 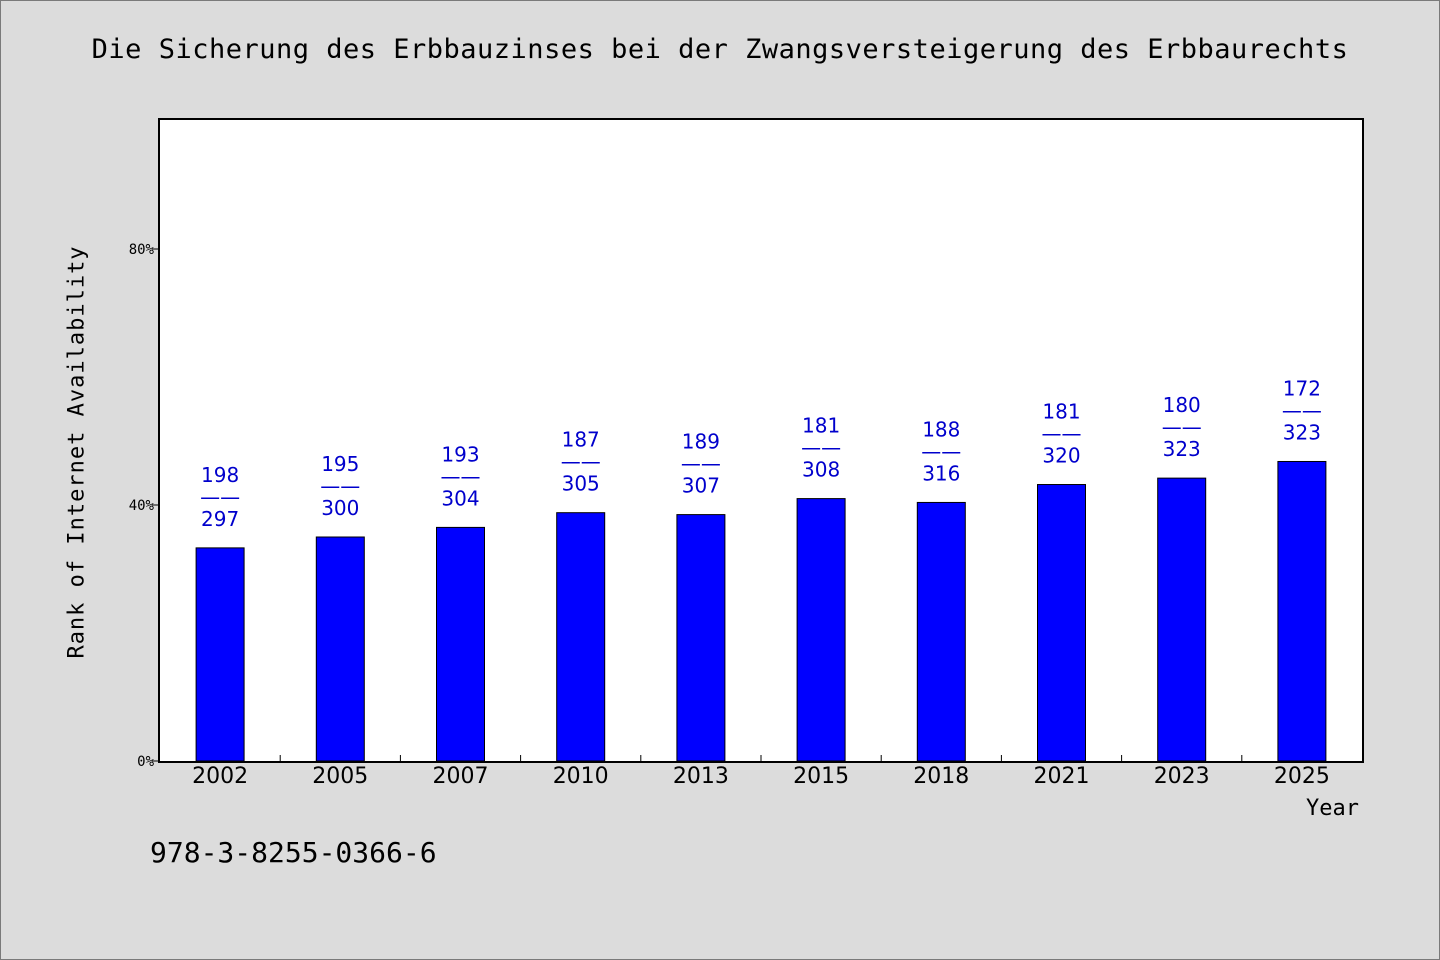 What do you see at coordinates (1332, 808) in the screenshot?
I see `x-axis-label: Year` at bounding box center [1332, 808].